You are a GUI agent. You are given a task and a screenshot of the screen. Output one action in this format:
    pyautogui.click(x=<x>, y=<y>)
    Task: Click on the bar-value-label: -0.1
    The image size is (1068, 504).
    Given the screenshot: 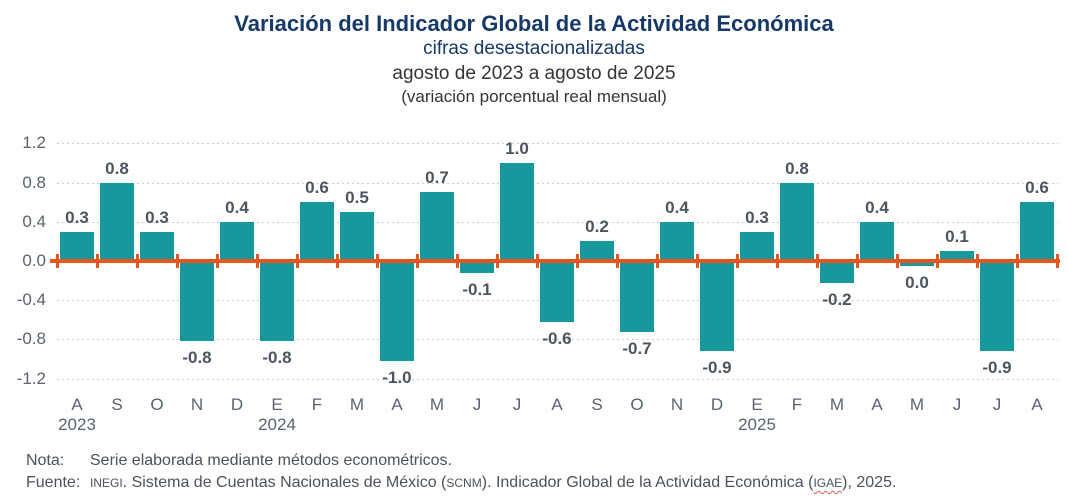 What is the action you would take?
    pyautogui.click(x=477, y=289)
    